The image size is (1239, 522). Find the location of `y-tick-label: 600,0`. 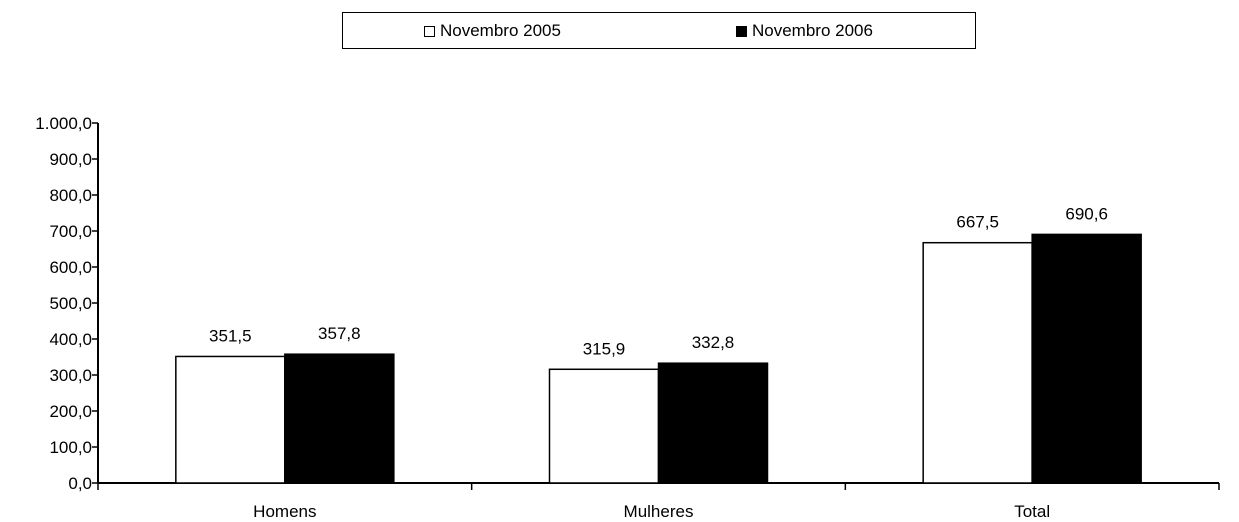

y-tick-label: 600,0 is located at coordinates (70, 267).